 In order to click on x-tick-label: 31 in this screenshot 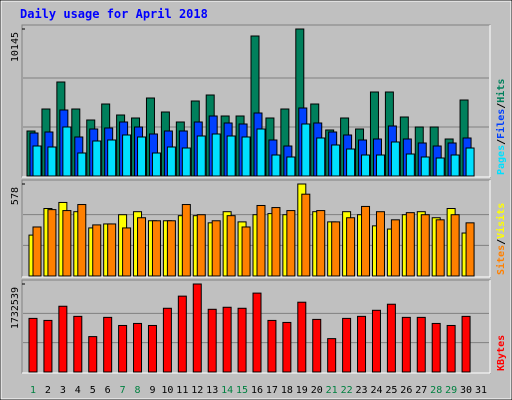, I will do `click(481, 390)`.